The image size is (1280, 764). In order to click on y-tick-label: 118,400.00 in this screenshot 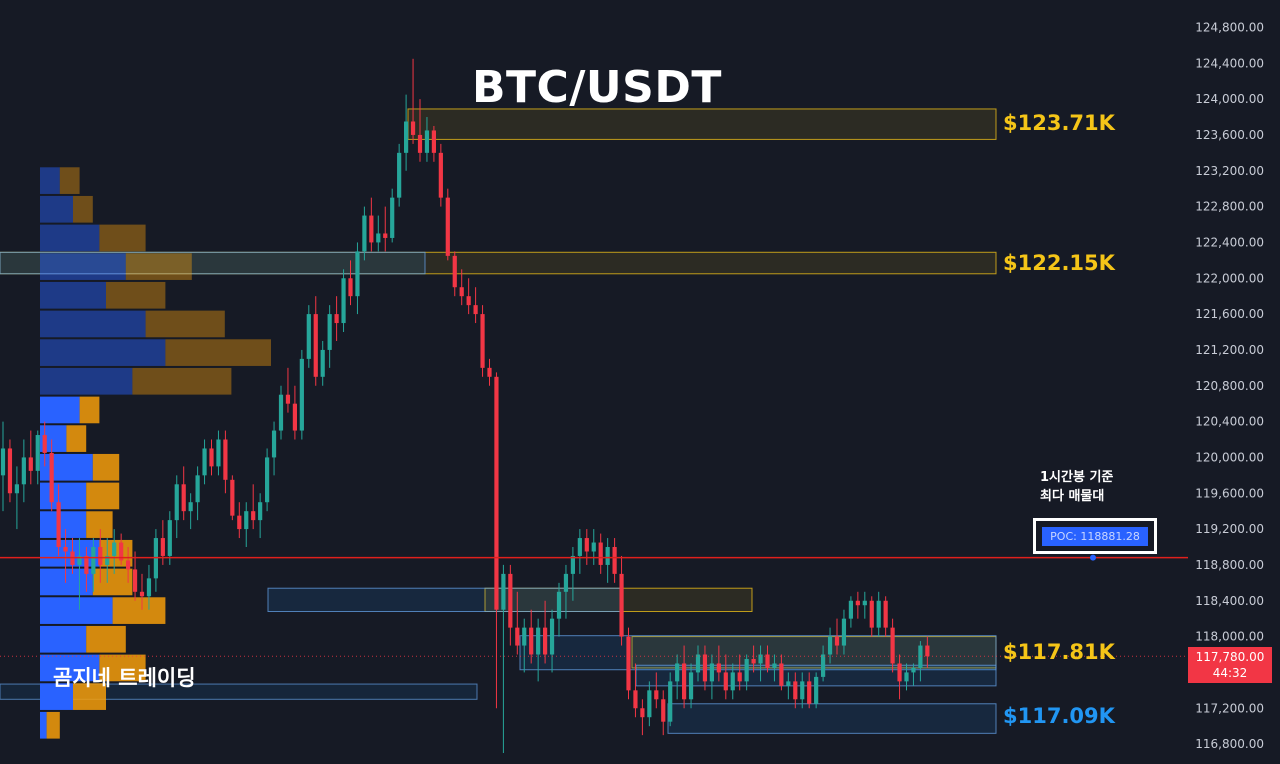, I will do `click(1229, 601)`.